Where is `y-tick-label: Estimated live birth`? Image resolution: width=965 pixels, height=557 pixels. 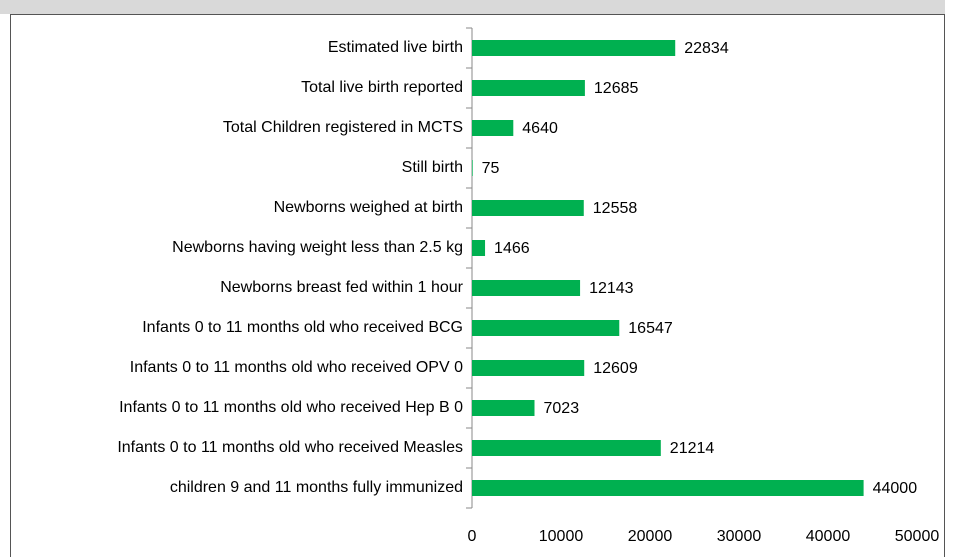
y-tick-label: Estimated live birth is located at coordinates (395, 47).